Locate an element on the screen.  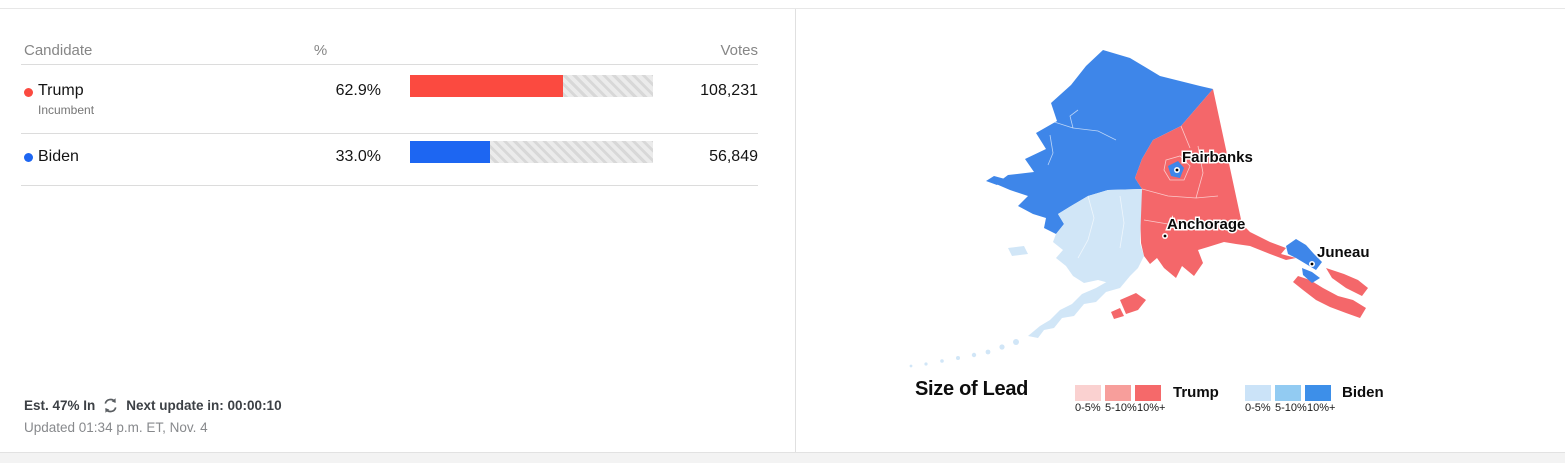
biden-vote-bar is located at coordinates (531, 152).